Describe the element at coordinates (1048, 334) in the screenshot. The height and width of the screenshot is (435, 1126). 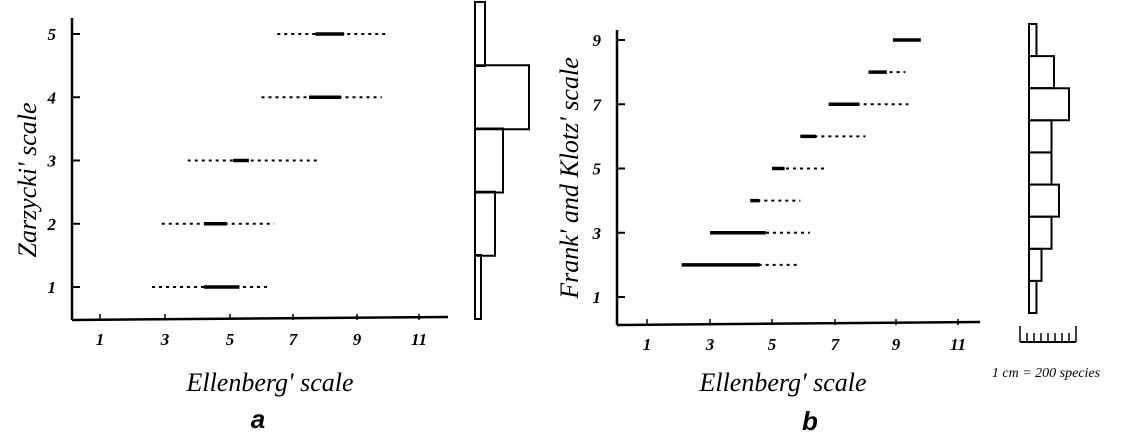
I see `scale-bar` at that location.